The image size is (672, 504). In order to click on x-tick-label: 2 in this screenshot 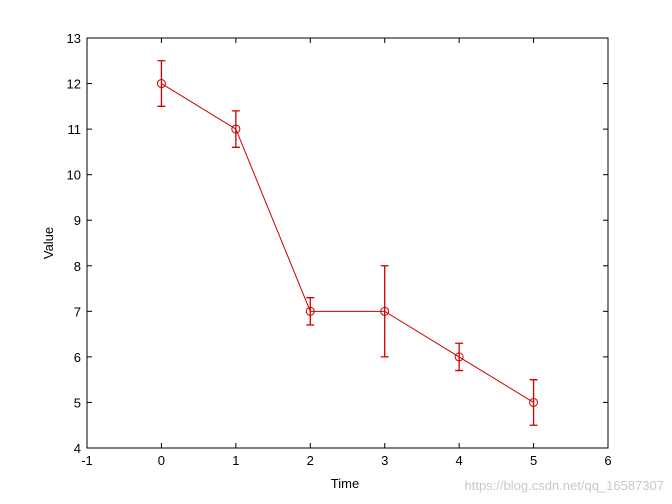, I will do `click(310, 460)`.